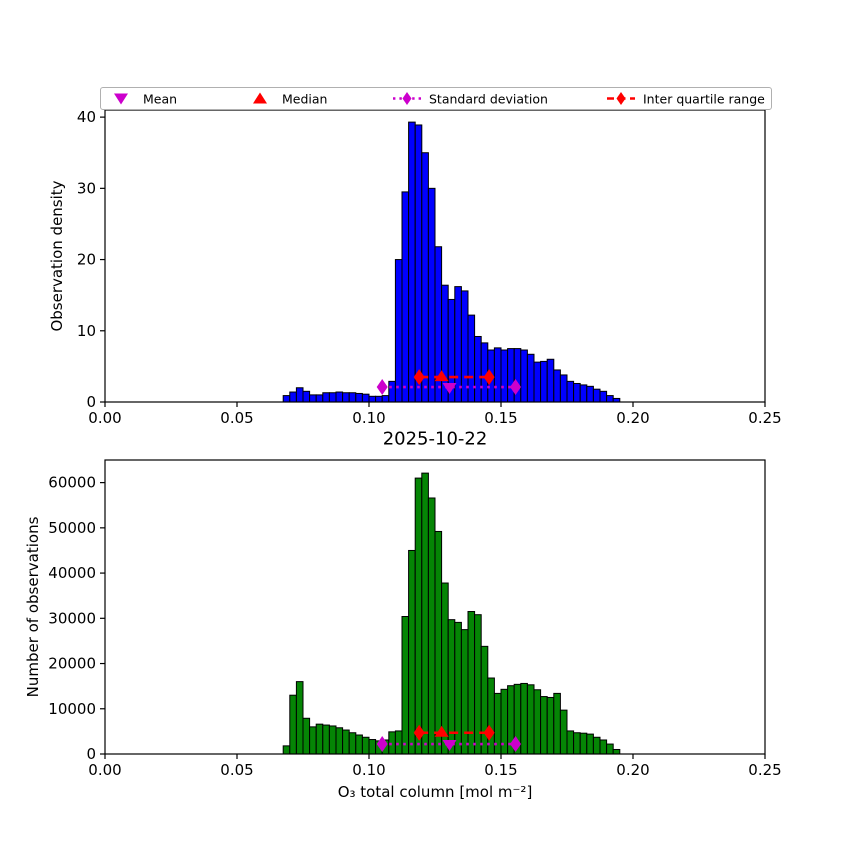 Image resolution: width=850 pixels, height=850 pixels. I want to click on mean-marker-icon, so click(121, 99).